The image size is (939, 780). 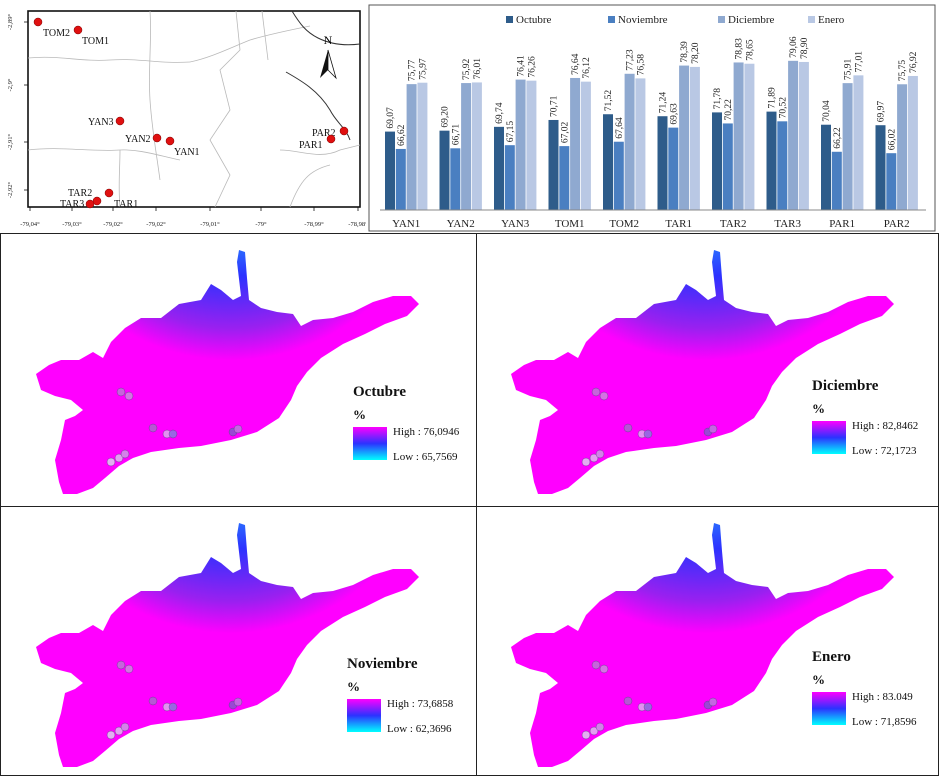 What do you see at coordinates (469, 506) in the screenshot?
I see `heatmap-grid-divider-horizontal` at bounding box center [469, 506].